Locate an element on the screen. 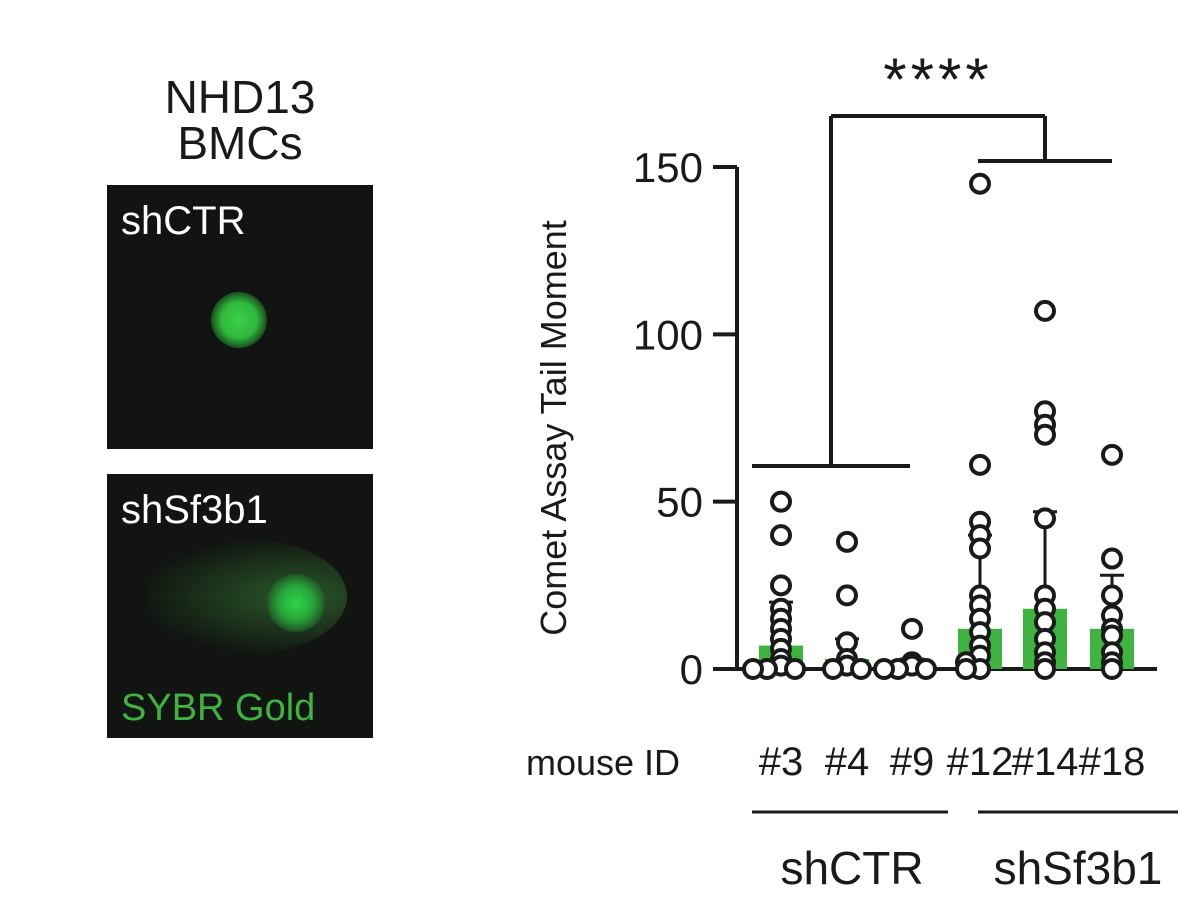 This screenshot has width=1202, height=906. bars is located at coordinates (946, 638).